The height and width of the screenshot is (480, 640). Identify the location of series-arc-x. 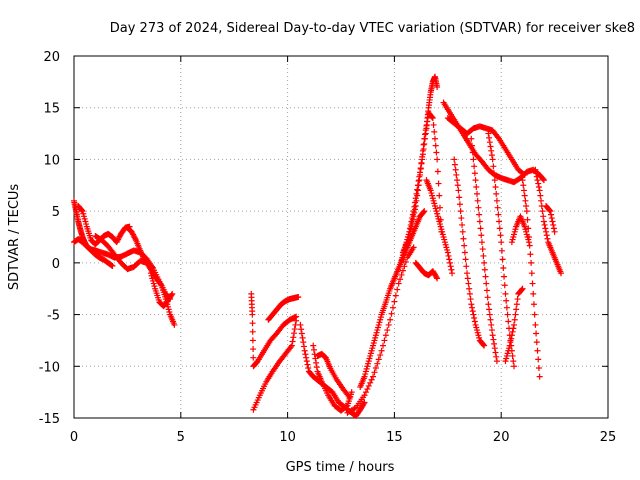
(514, 325).